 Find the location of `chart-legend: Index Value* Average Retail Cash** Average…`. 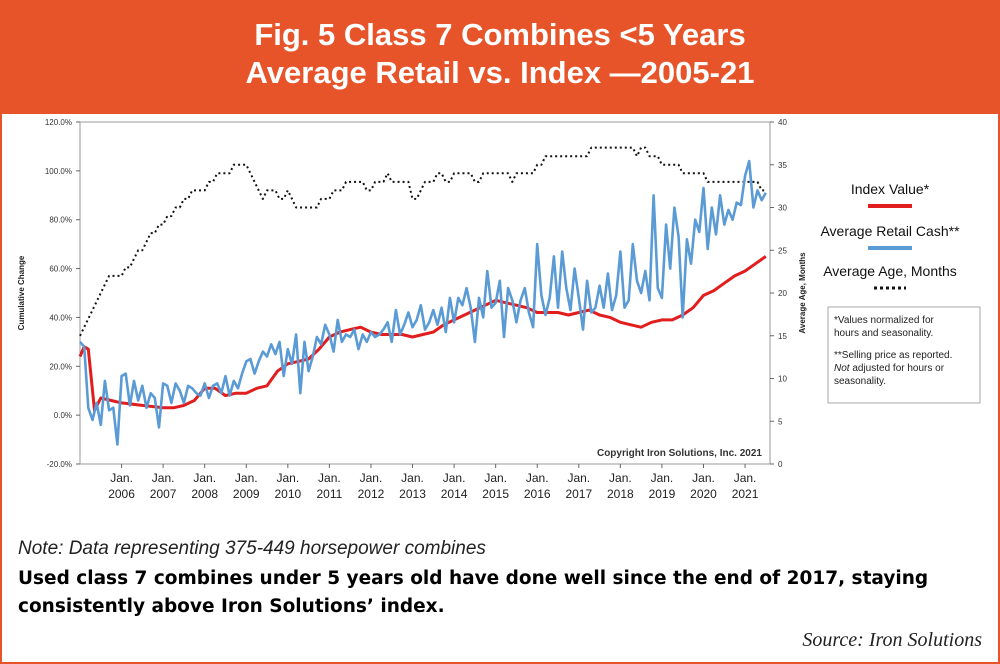

chart-legend: Index Value* Average Retail Cash** Average… is located at coordinates (900, 292).